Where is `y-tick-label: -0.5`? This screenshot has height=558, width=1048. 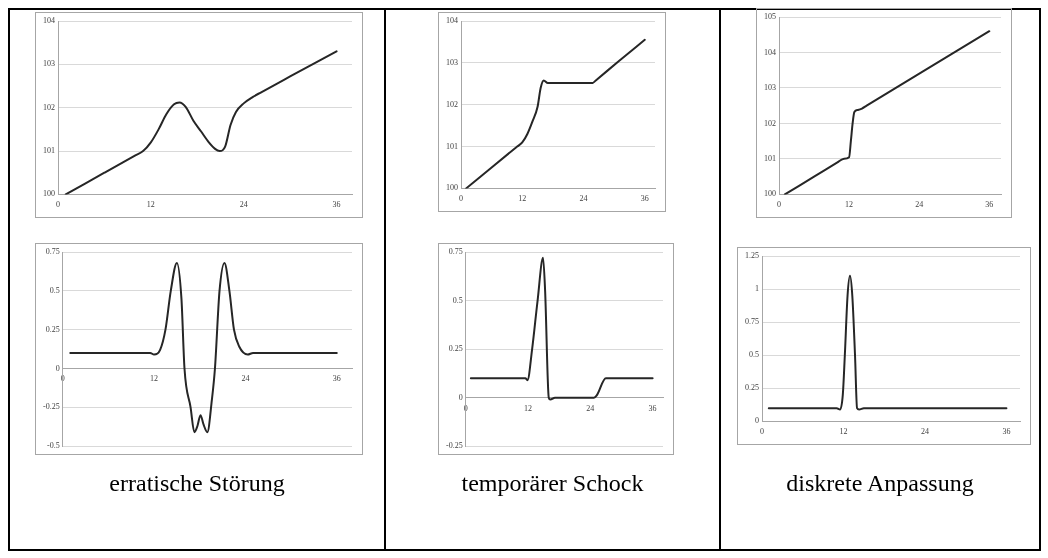 y-tick-label: -0.5 is located at coordinates (53, 446).